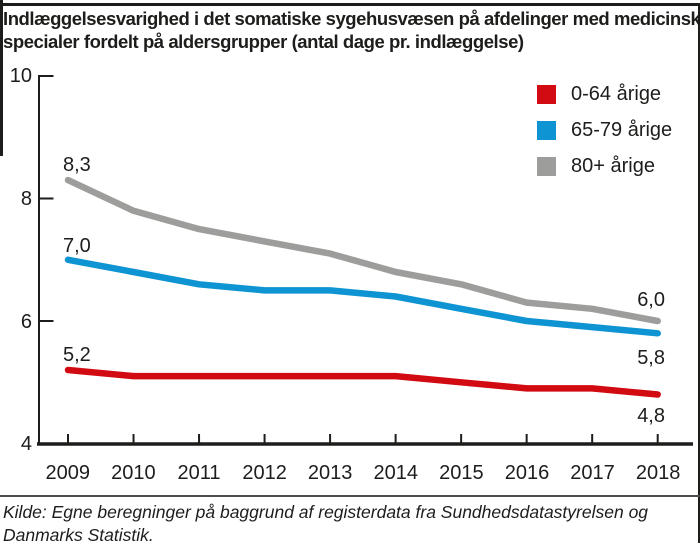 The height and width of the screenshot is (543, 700). Describe the element at coordinates (546, 166) in the screenshot. I see `legend-swatch-gray` at that location.